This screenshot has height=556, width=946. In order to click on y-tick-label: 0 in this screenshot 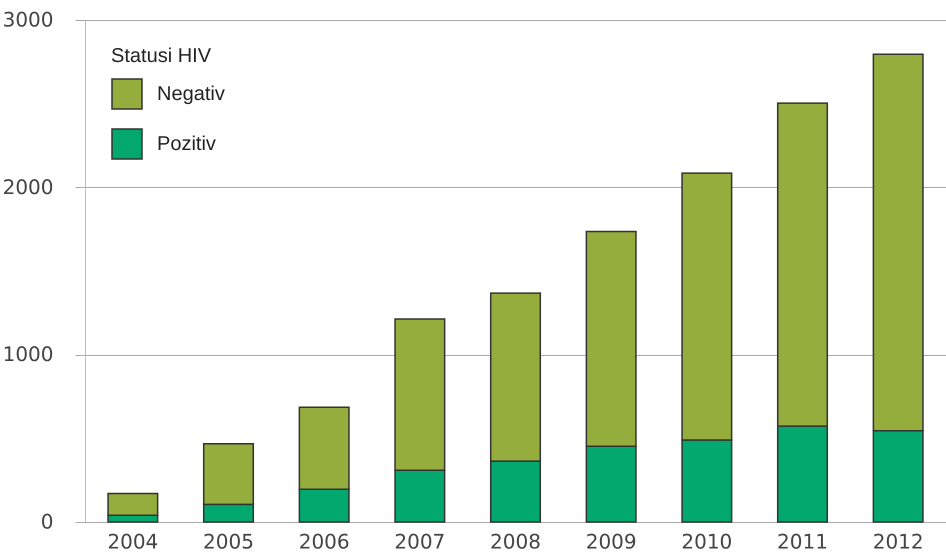, I will do `click(47, 522)`.